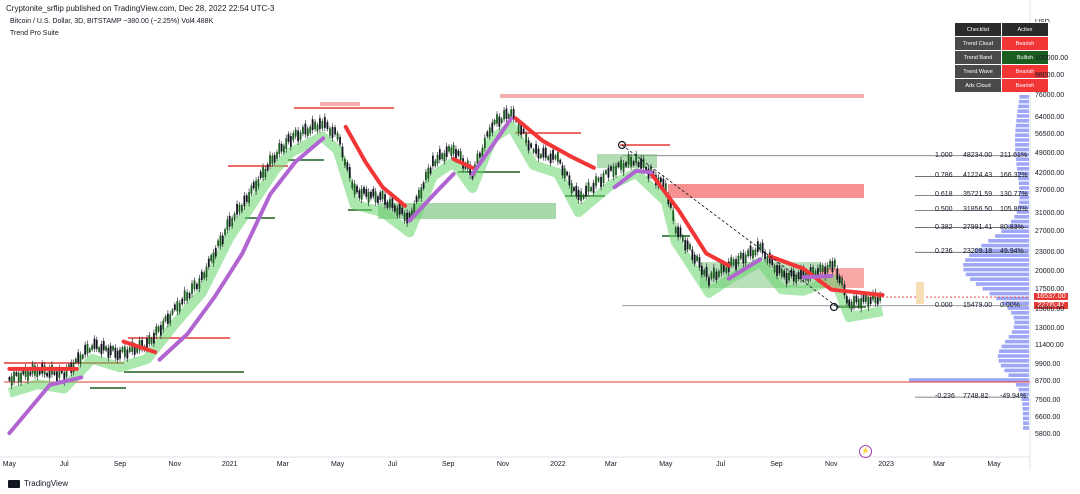  Describe the element at coordinates (1049, 346) in the screenshot. I see `y-tick-label: 11400.00` at that location.